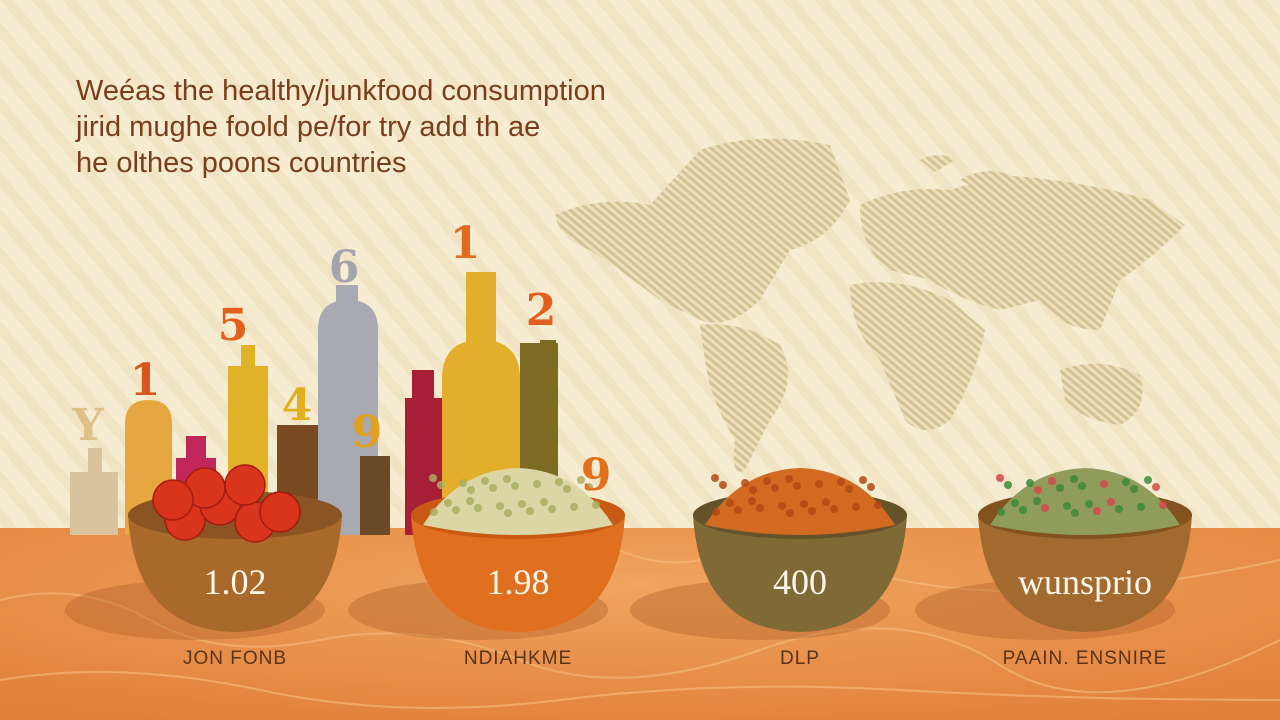 The width and height of the screenshot is (1280, 720). What do you see at coordinates (800, 658) in the screenshot?
I see `bowl-caption: DLP` at bounding box center [800, 658].